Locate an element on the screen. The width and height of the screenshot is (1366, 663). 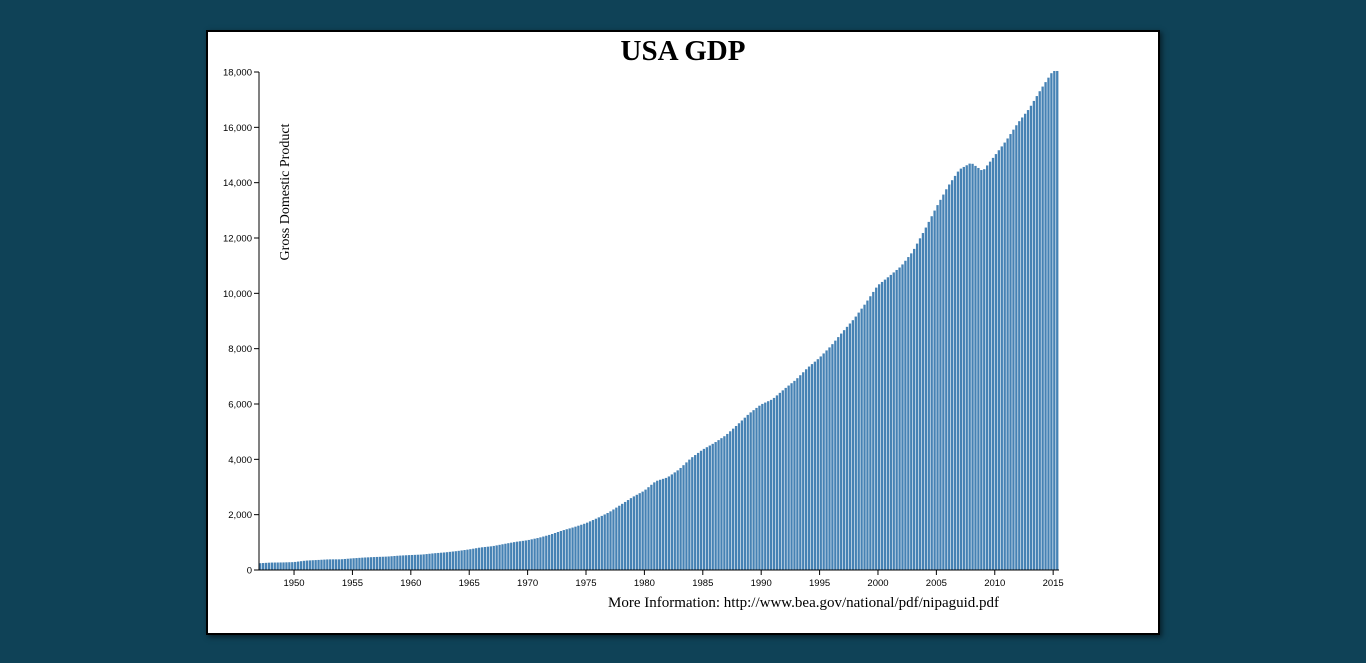
x-tick-label: 1960 is located at coordinates (410, 583).